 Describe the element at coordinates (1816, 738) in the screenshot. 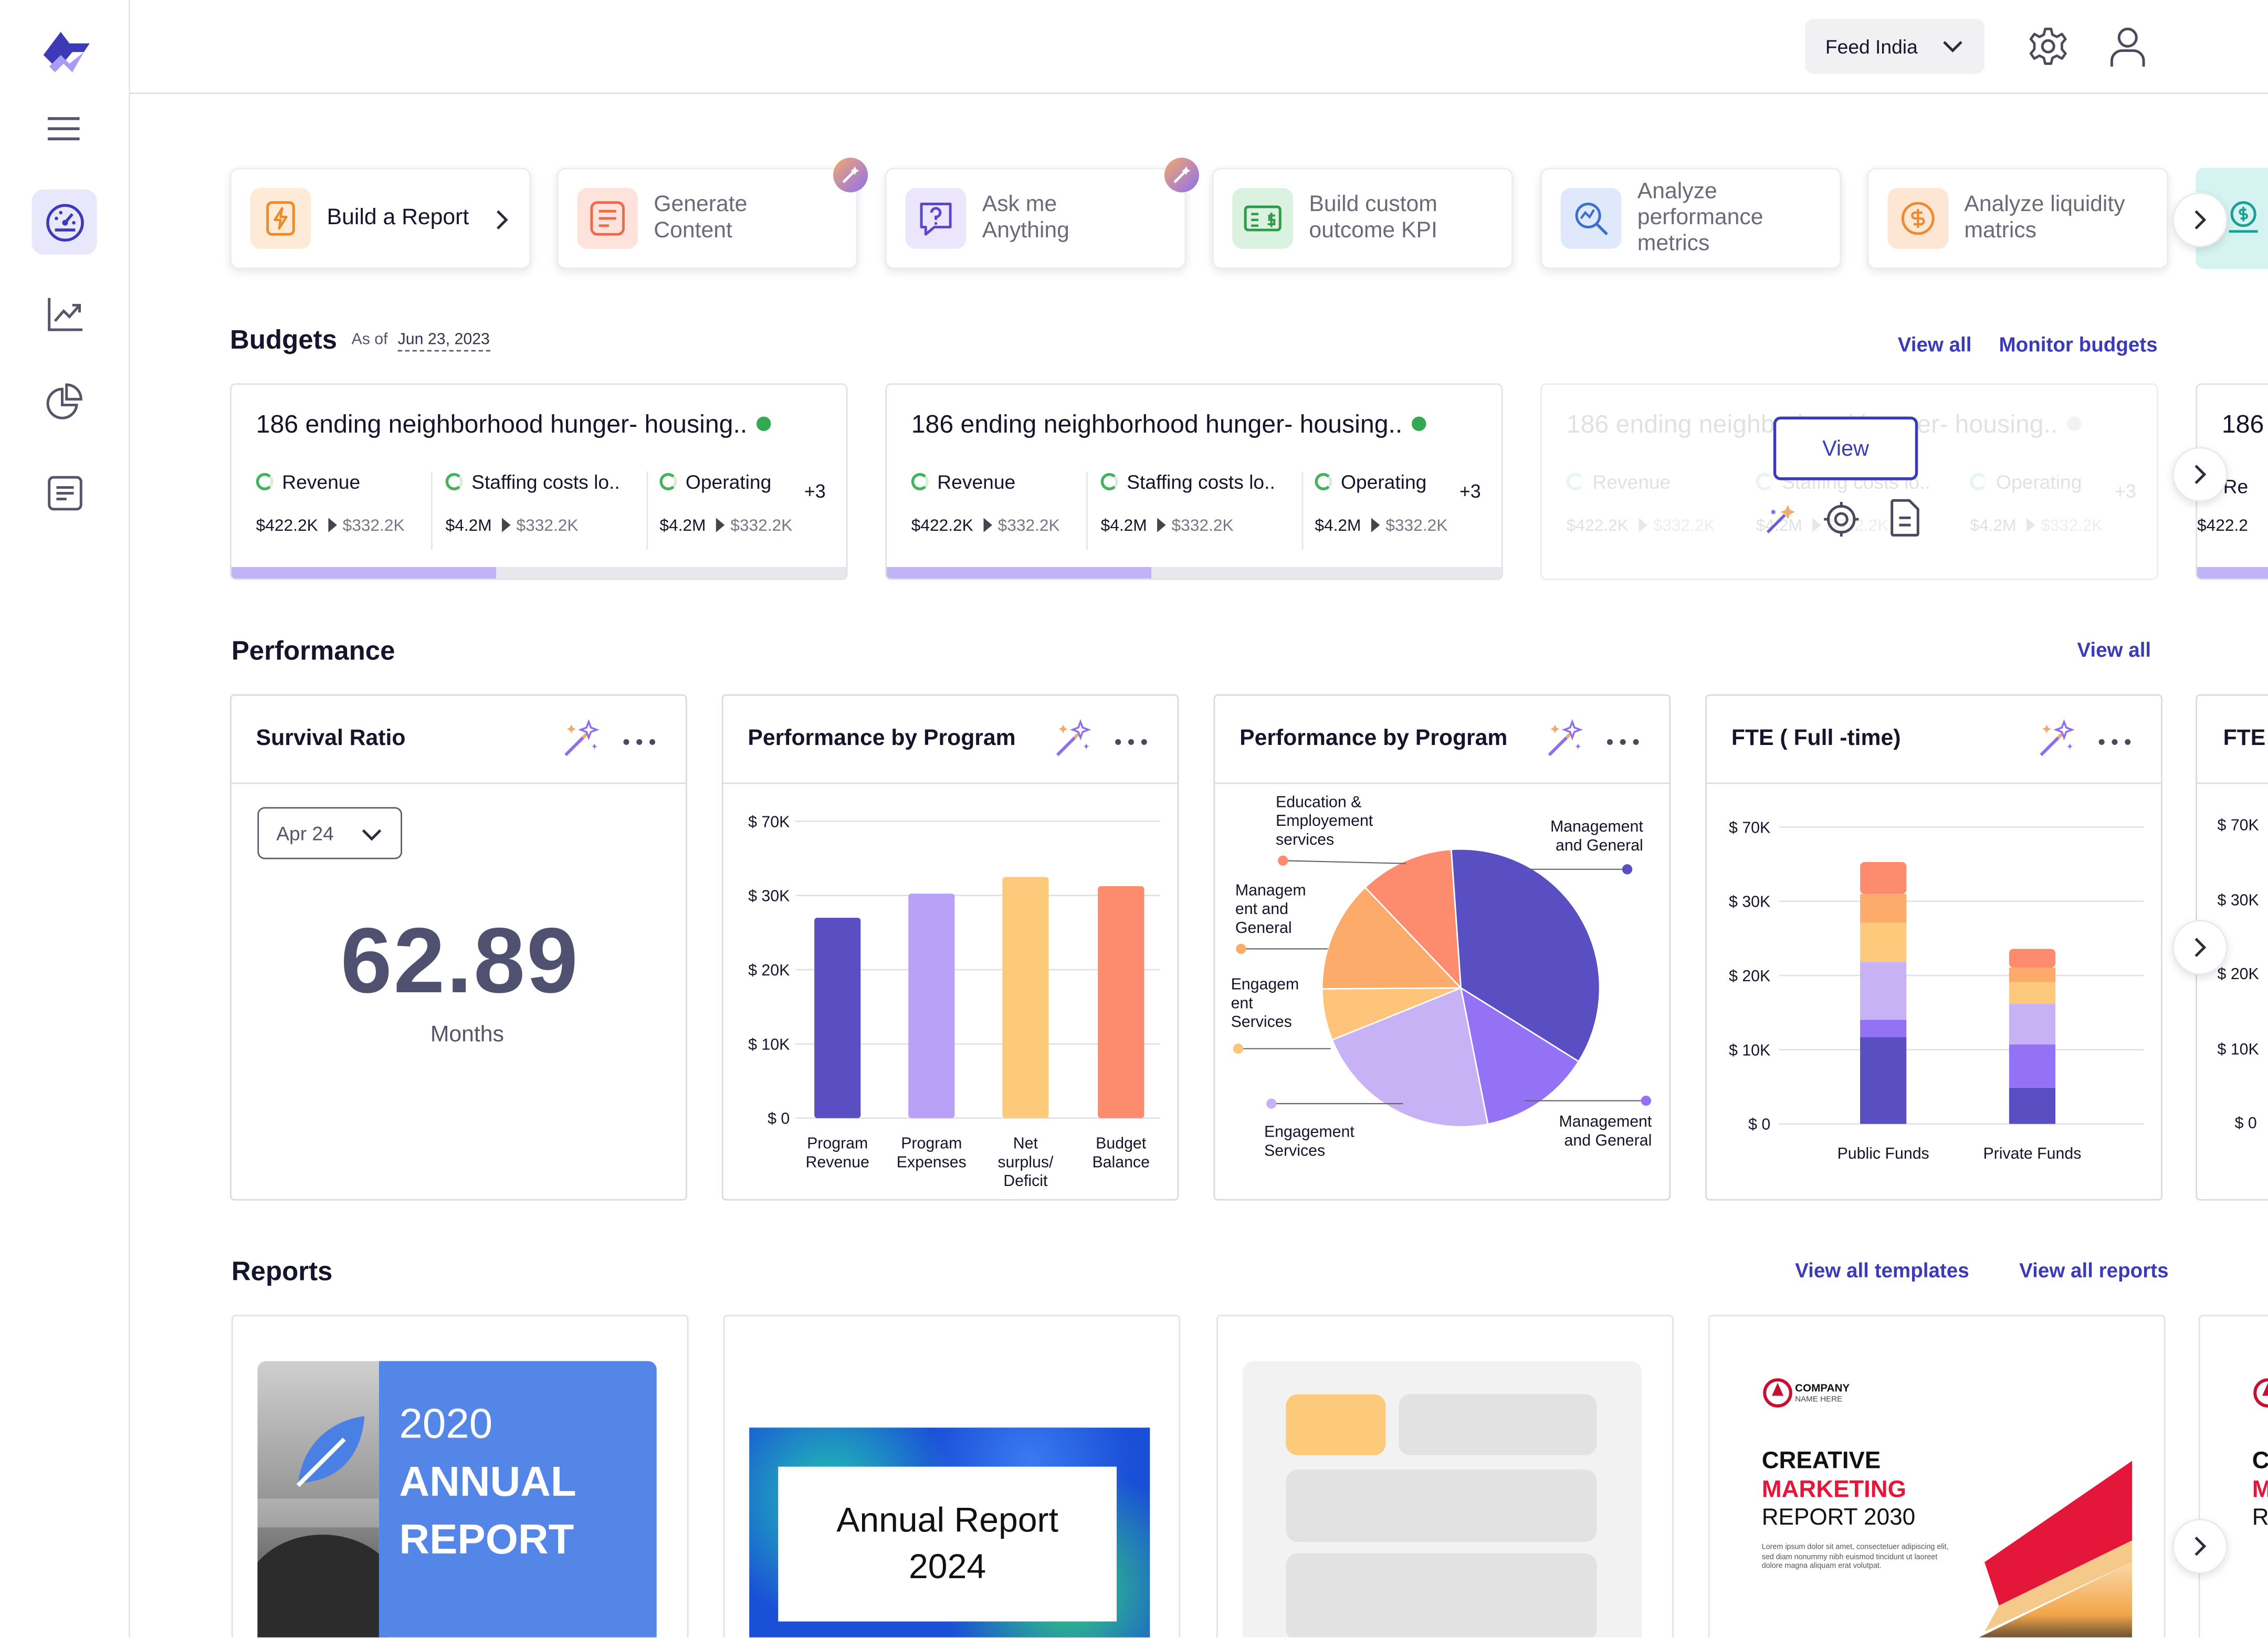

I see `card-title: FTE ( Full -time)` at that location.